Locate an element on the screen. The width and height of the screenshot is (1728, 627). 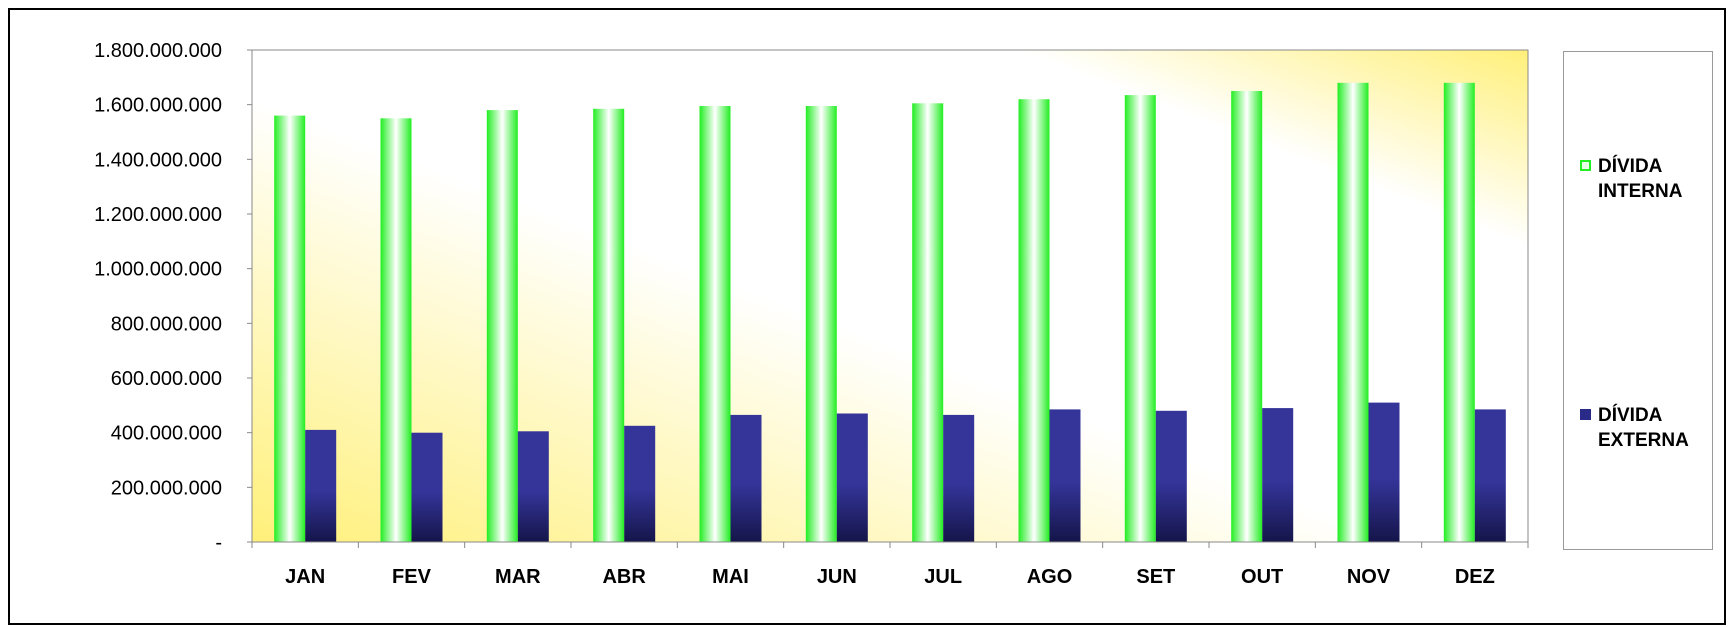
bar-externa-out is located at coordinates (1278, 475).